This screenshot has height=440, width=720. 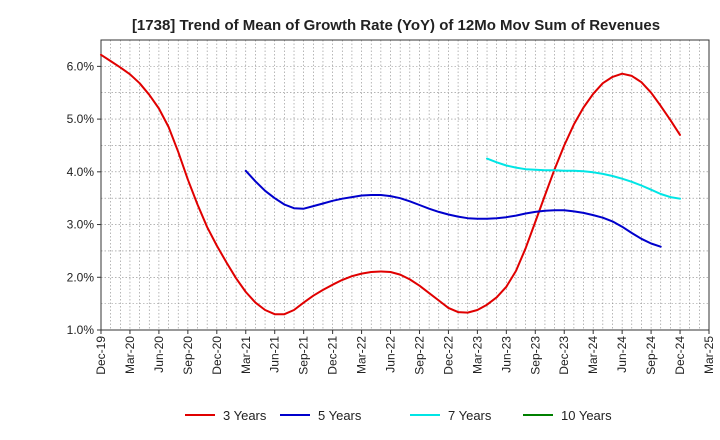 What do you see at coordinates (564, 355) in the screenshot?
I see `x-tick-label: Dec-23` at bounding box center [564, 355].